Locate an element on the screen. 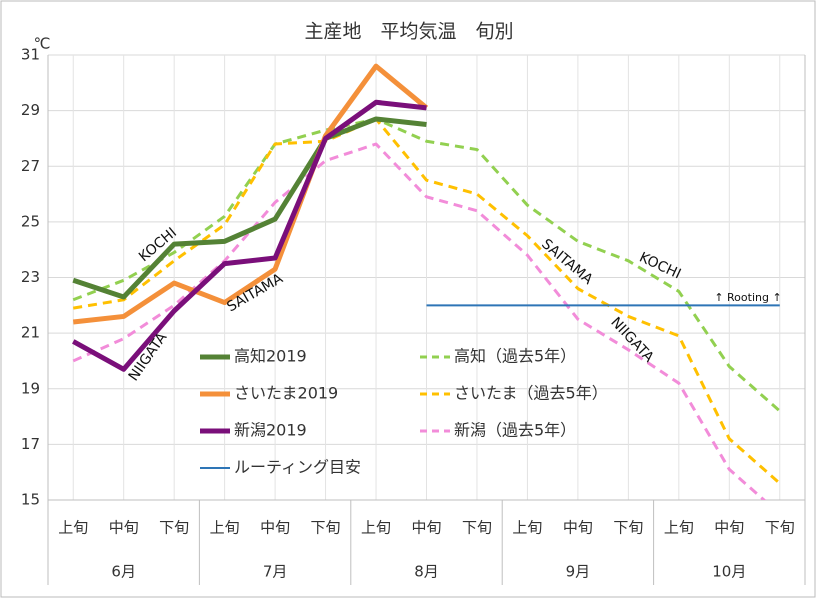  month-label: 9月 is located at coordinates (578, 572).